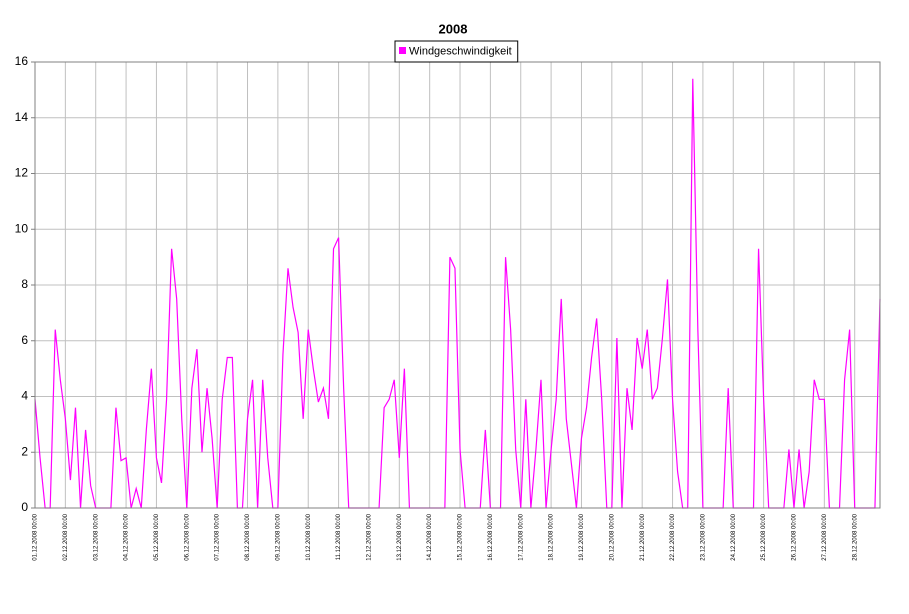 This screenshot has width=909, height=614. I want to click on x-tick-label: 20.12.2008 00:00, so click(612, 536).